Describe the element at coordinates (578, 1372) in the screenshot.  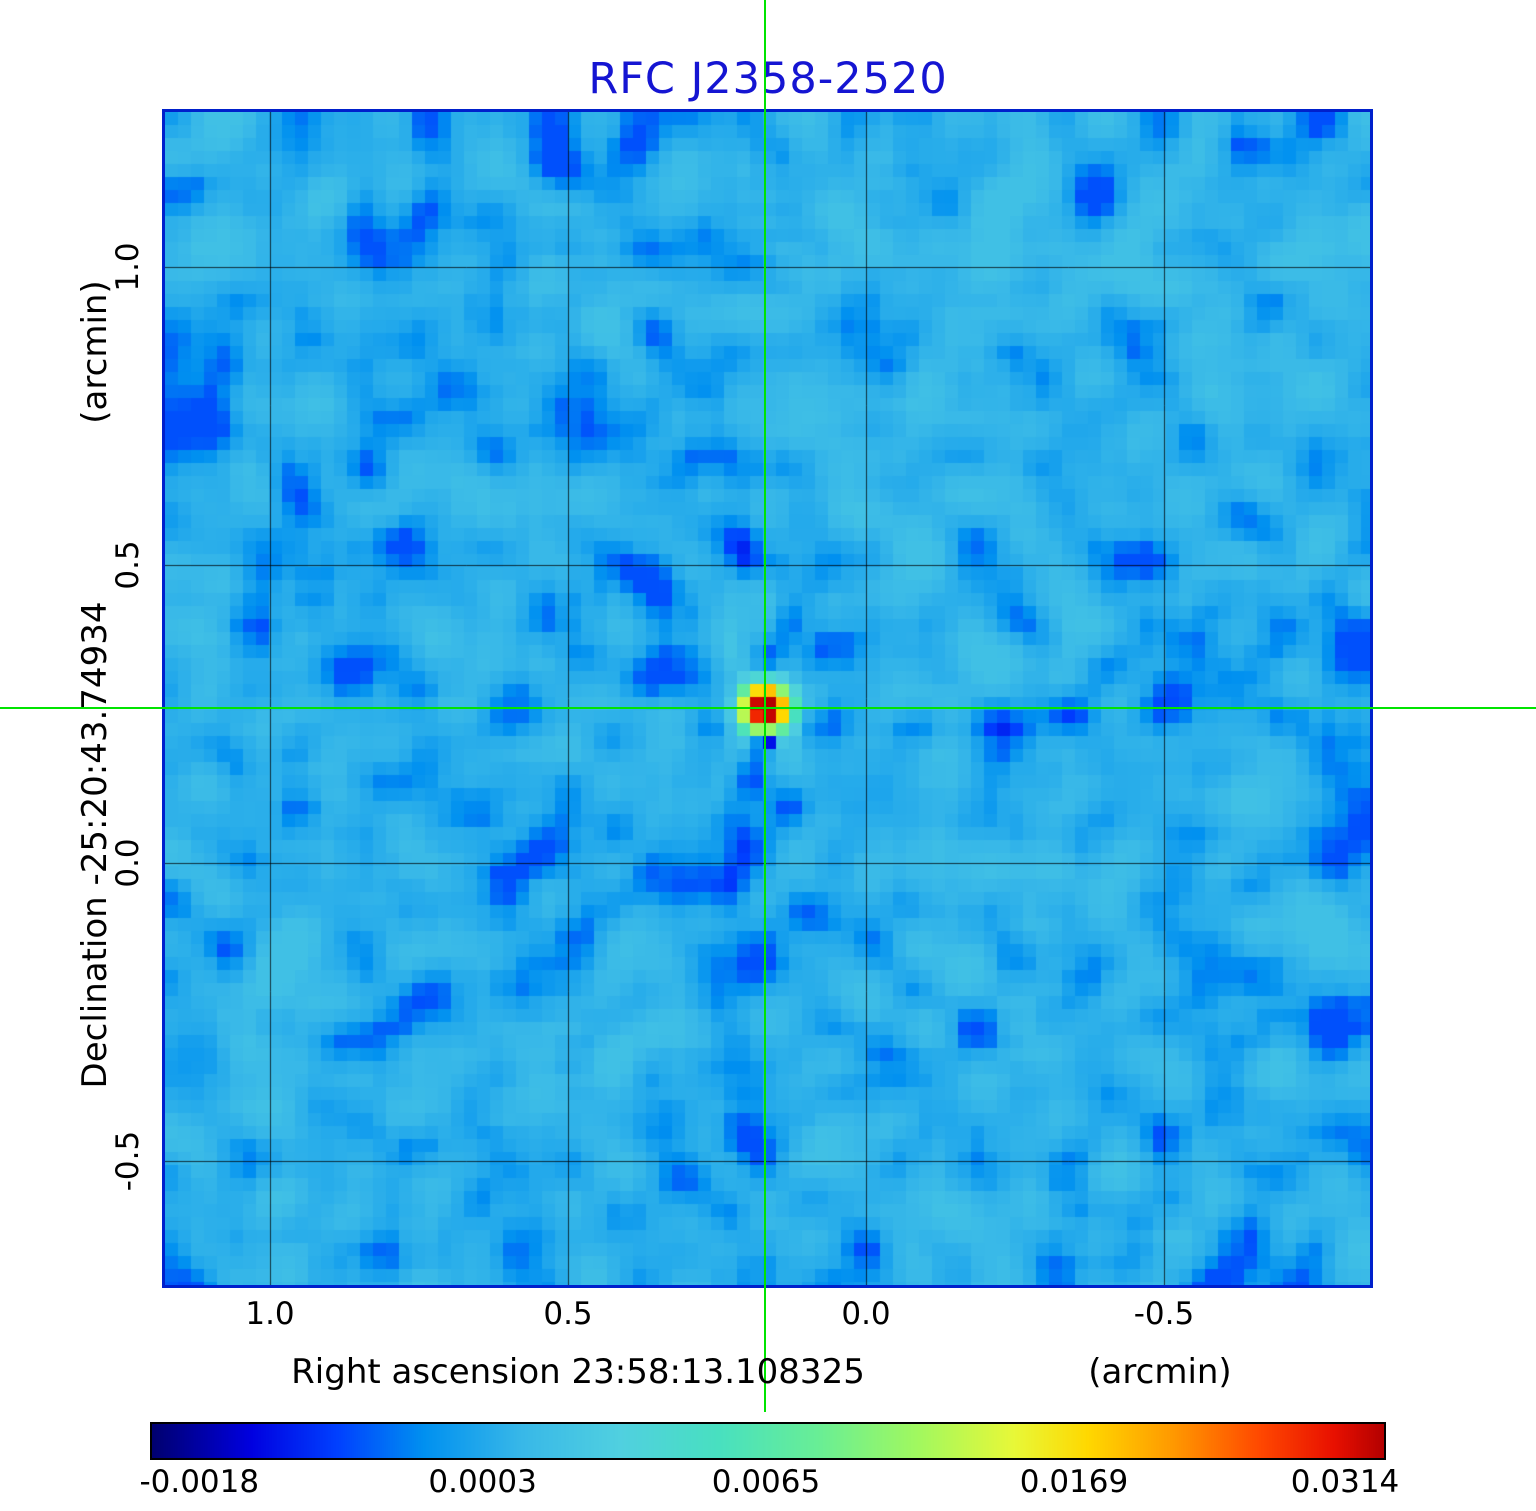
I see `x-axis-label: Right ascension 23:58:13.108325` at that location.